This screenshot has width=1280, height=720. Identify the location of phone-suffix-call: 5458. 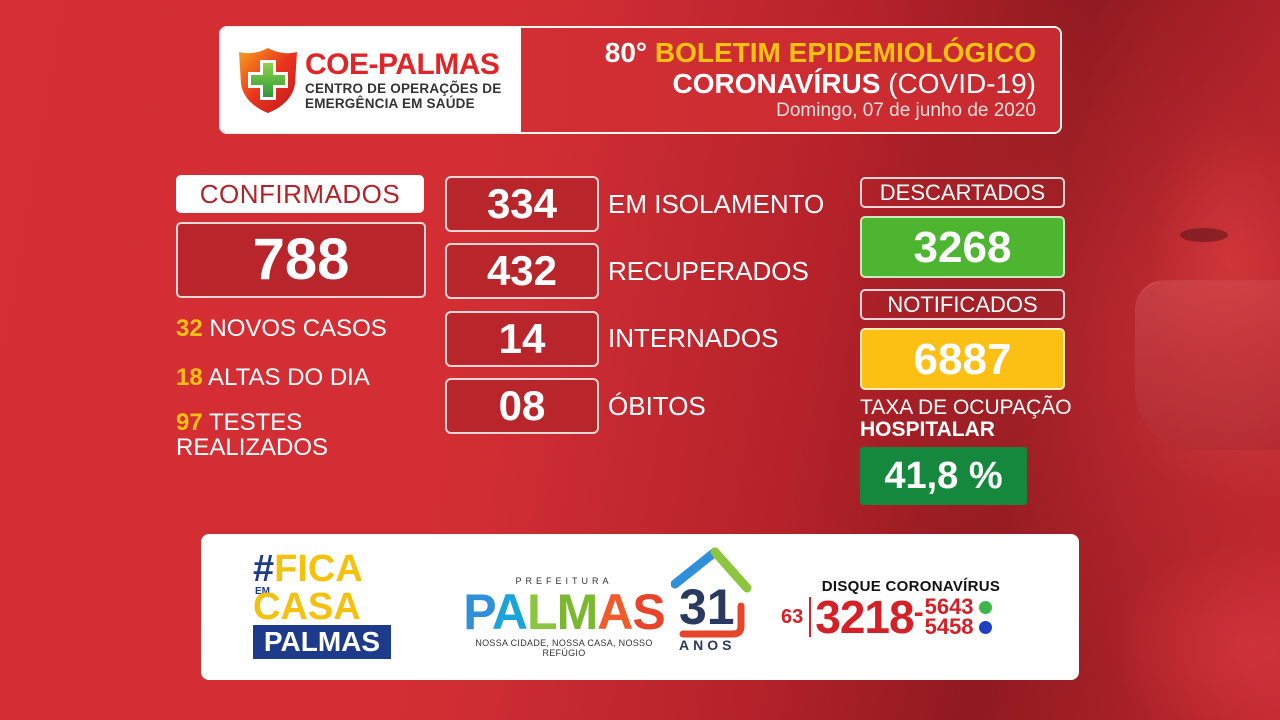
(949, 626).